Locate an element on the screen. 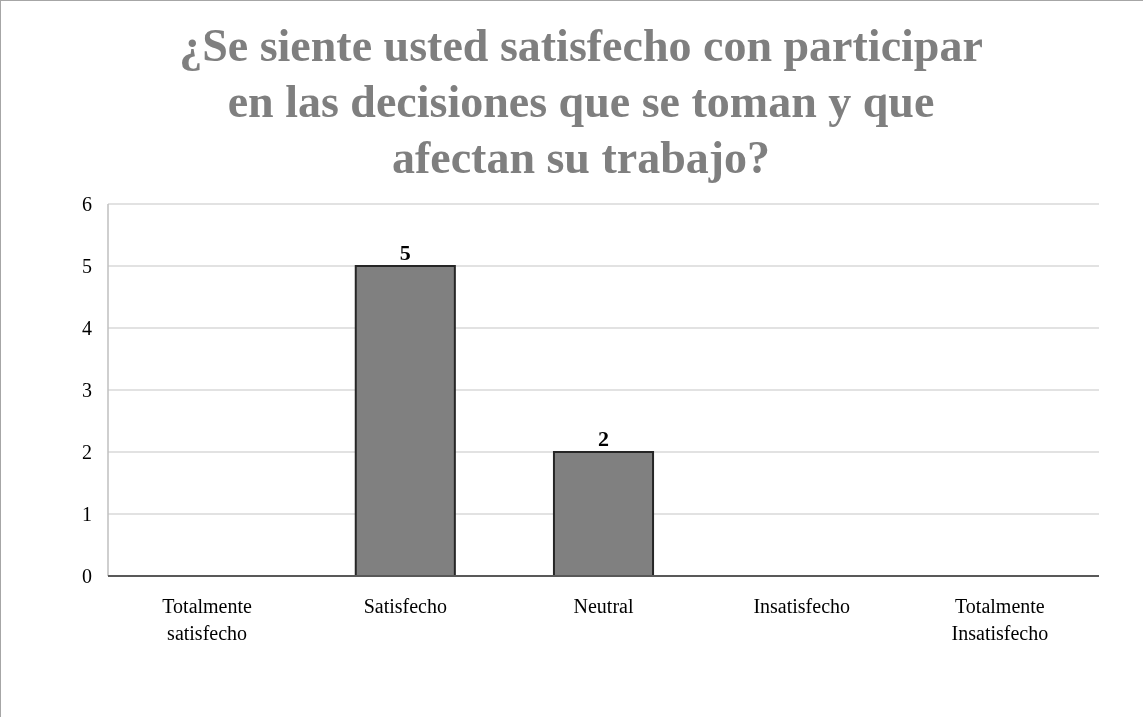 The image size is (1143, 717). x-tick-label: Satisfecho is located at coordinates (405, 606).